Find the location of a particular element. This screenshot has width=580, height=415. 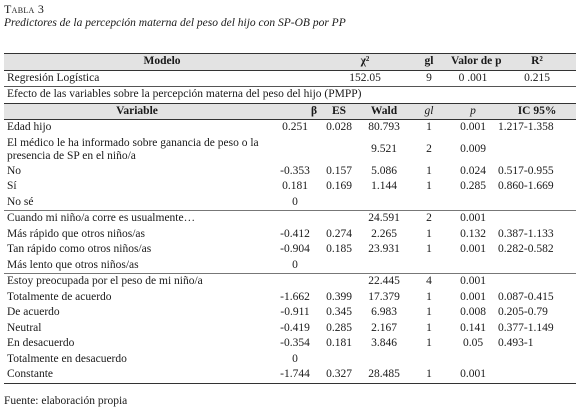

cell-es: 0.285 is located at coordinates (339, 327).